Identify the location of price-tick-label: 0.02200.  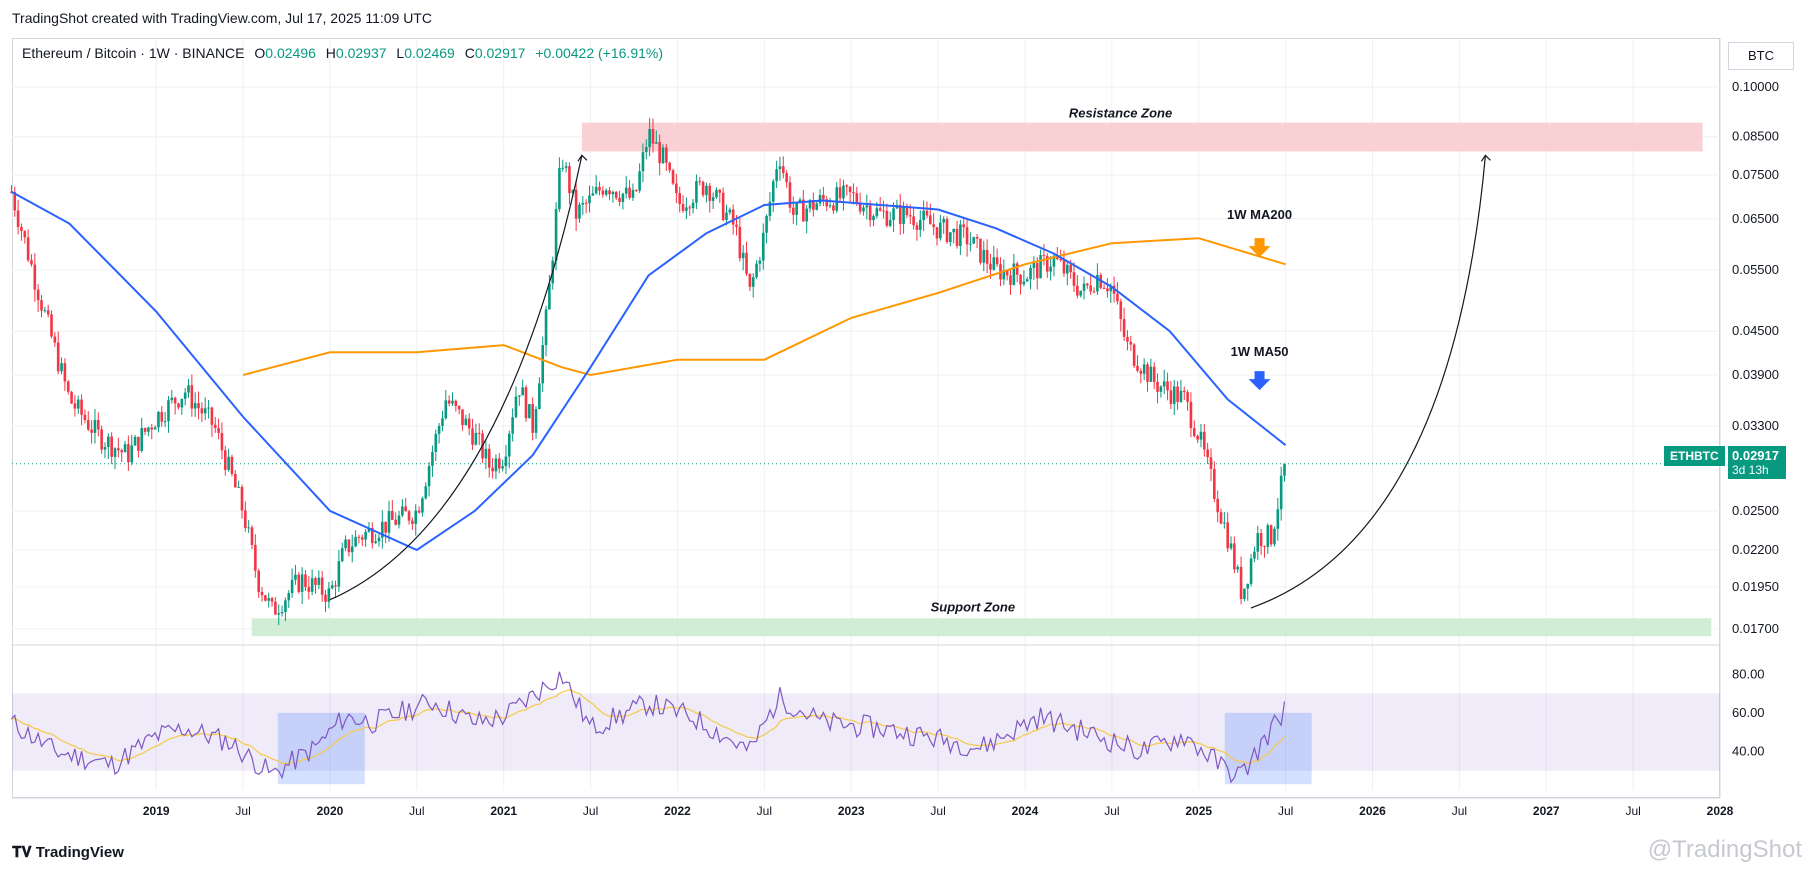
(1755, 549).